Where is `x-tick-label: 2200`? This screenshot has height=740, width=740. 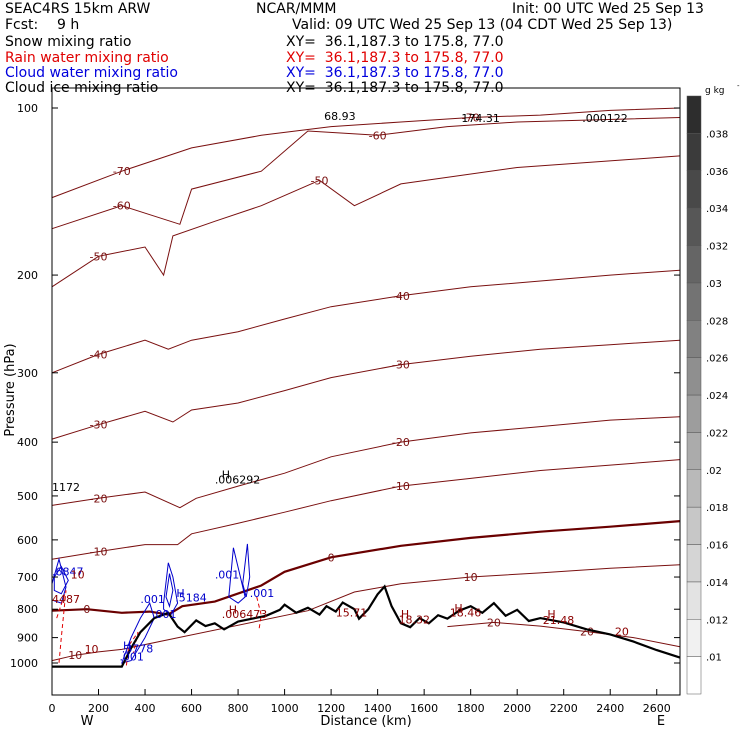
x-tick-label: 2200 is located at coordinates (564, 708).